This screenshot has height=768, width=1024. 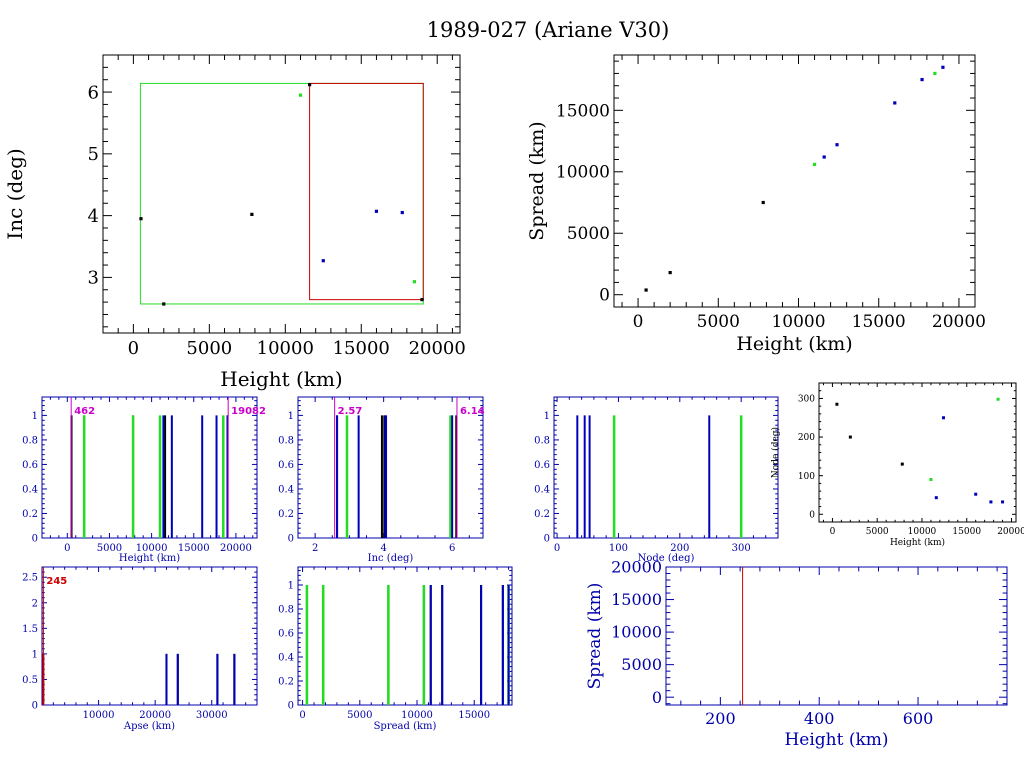 I want to click on x-axis-label: Inc (deg), so click(x=391, y=558).